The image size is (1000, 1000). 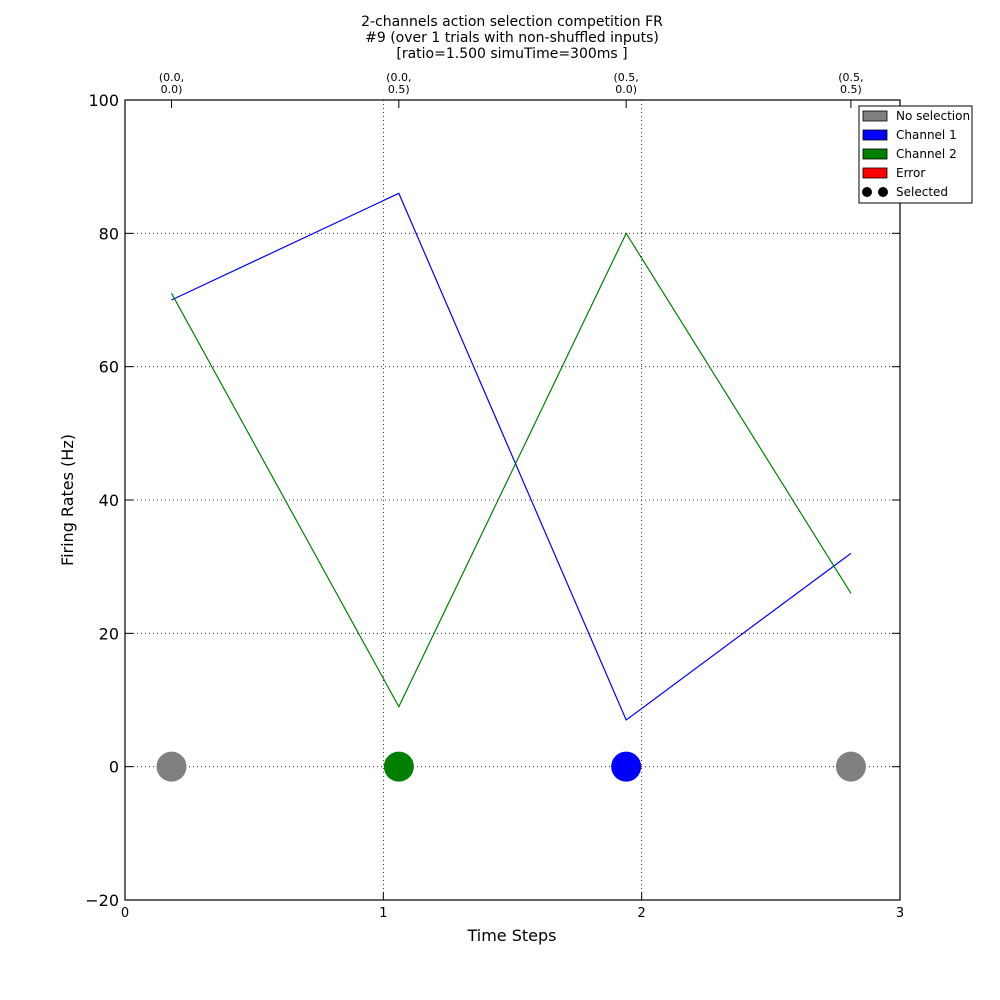 I want to click on legend-label: Channel 2, so click(x=926, y=154).